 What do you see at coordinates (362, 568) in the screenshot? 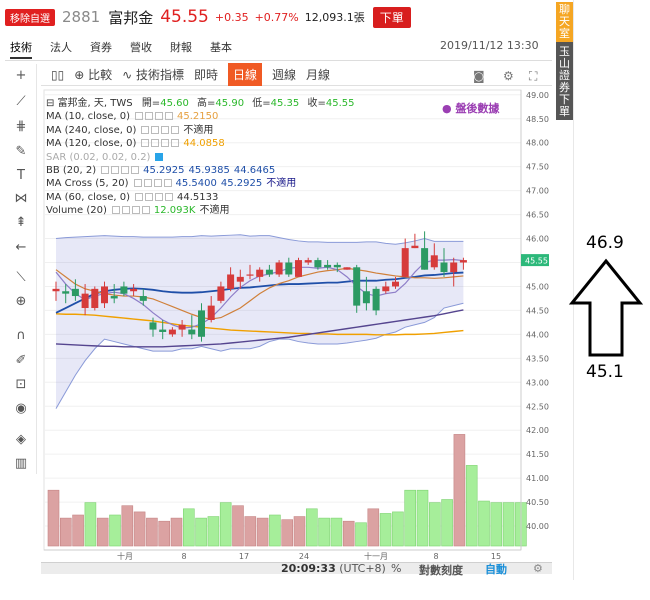
I see `timezone-label: (UTC+8)` at bounding box center [362, 568].